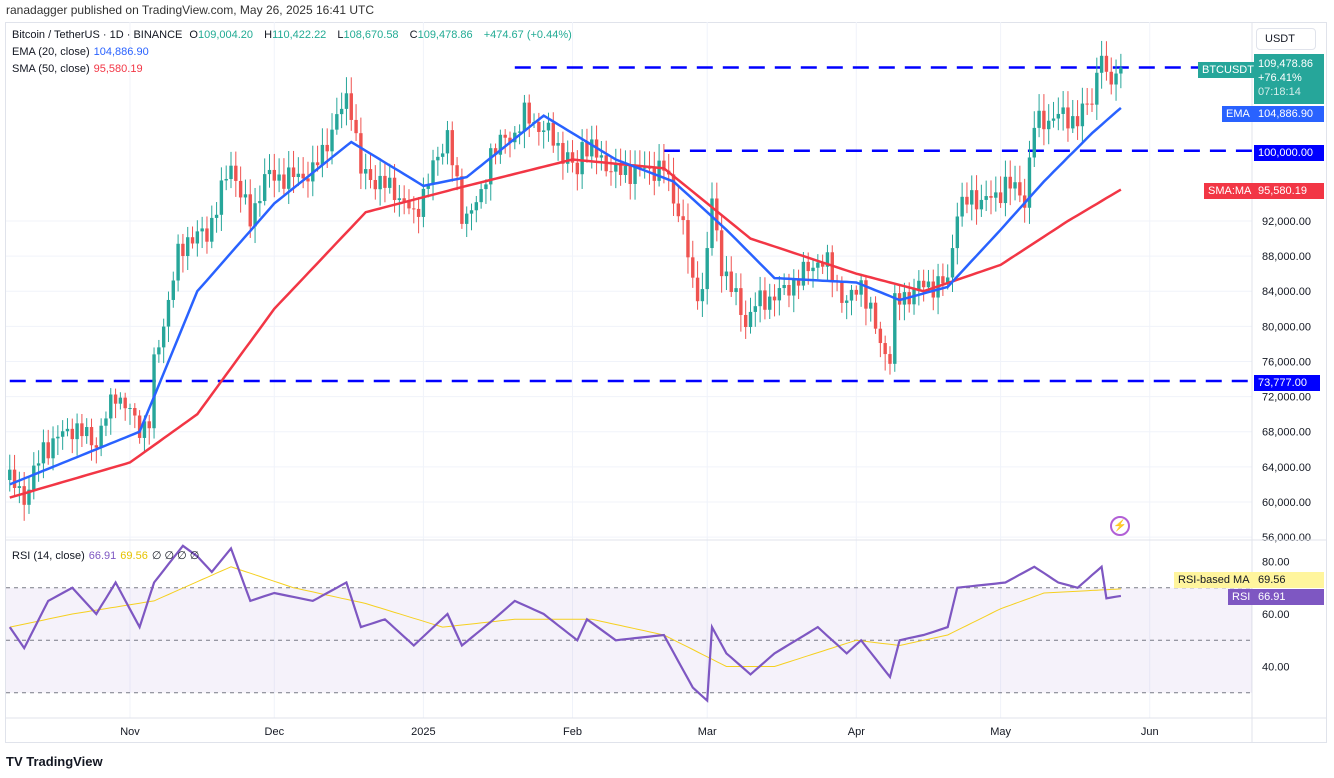  I want to click on rsi-legend: RSI (14, close) 66.91 69.56 ∅ ∅ ∅ ∅, so click(107, 555).